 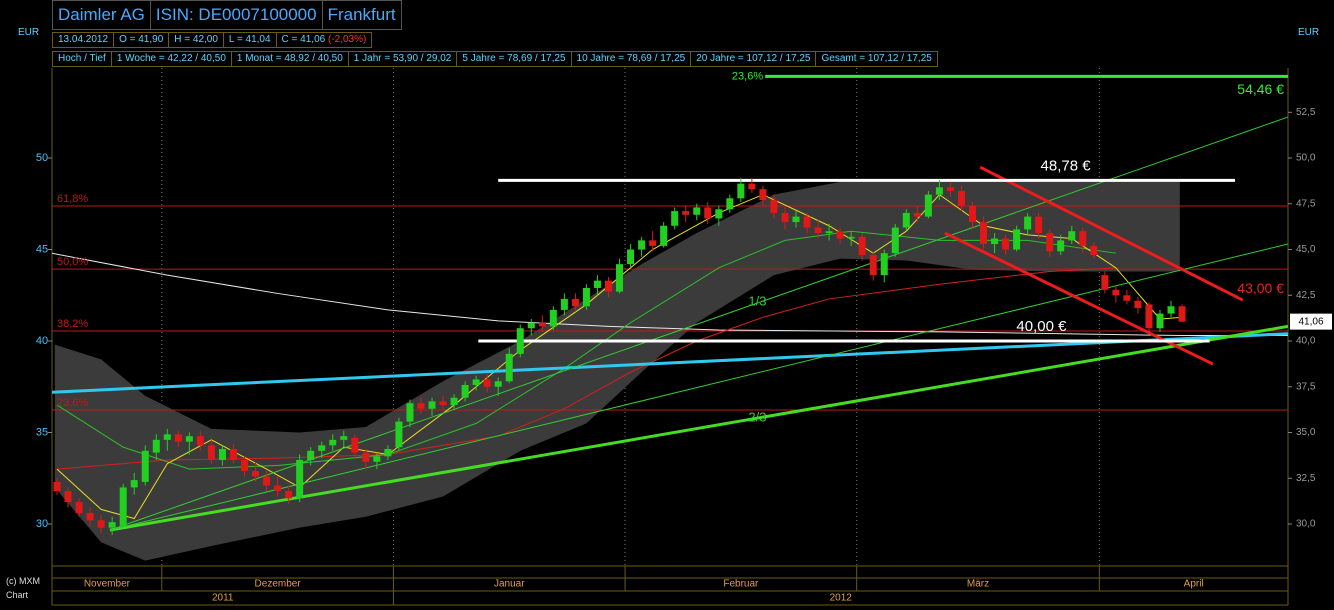 What do you see at coordinates (303, 39) in the screenshot?
I see `quote-close-value: C = 41,06` at bounding box center [303, 39].